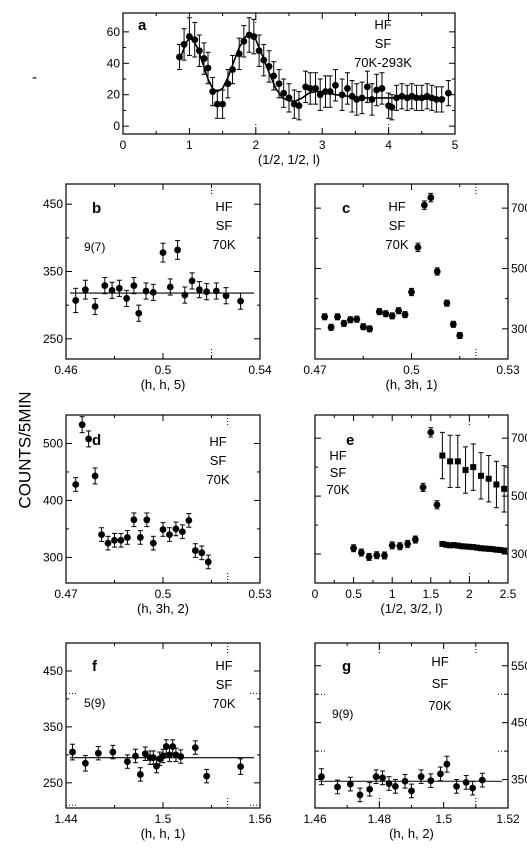 Image resolution: width=527 pixels, height=852 pixels. I want to click on x-tick-label: 1, so click(189, 145).